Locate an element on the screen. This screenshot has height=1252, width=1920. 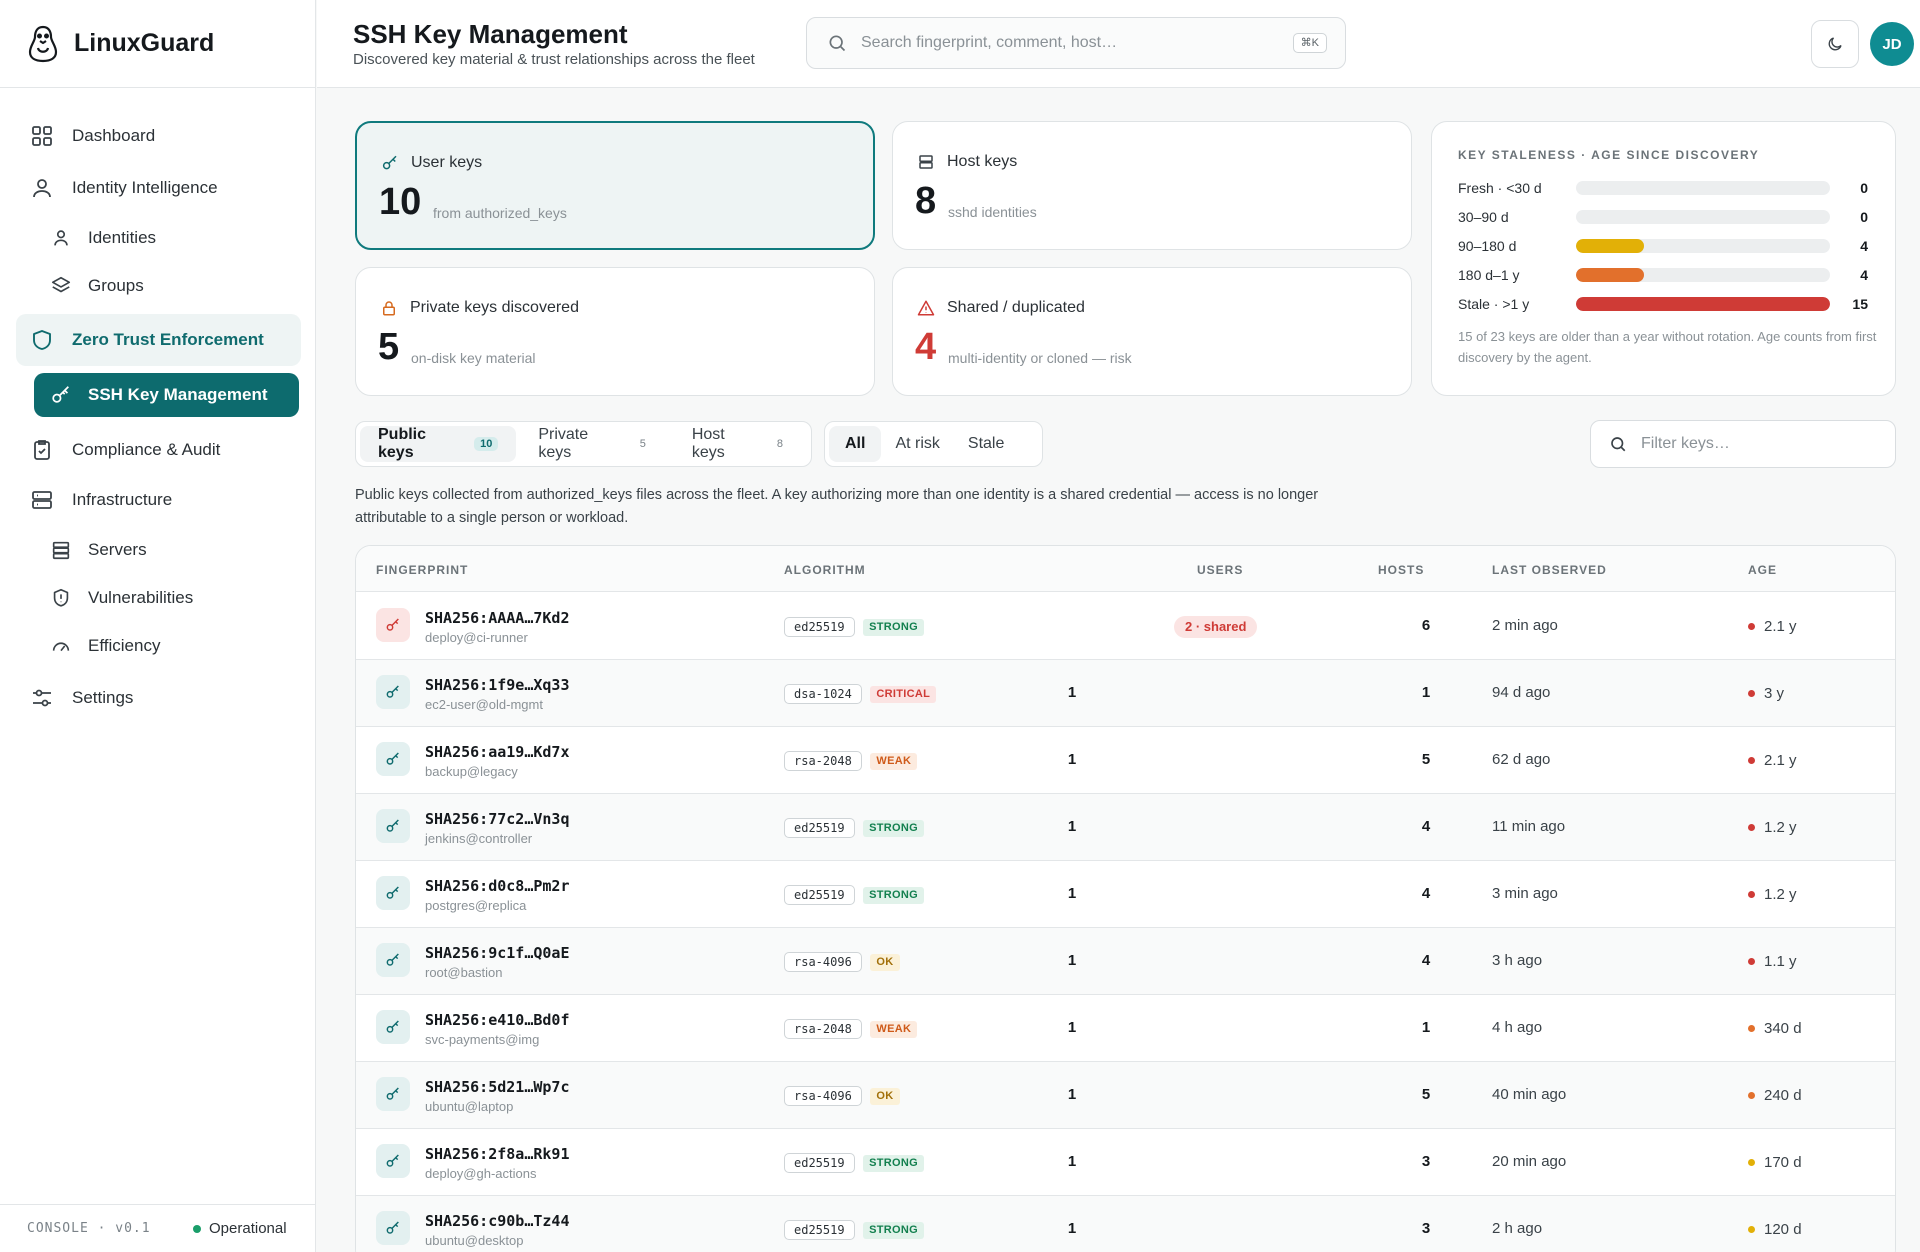
filter-stale: Stale is located at coordinates (986, 443).